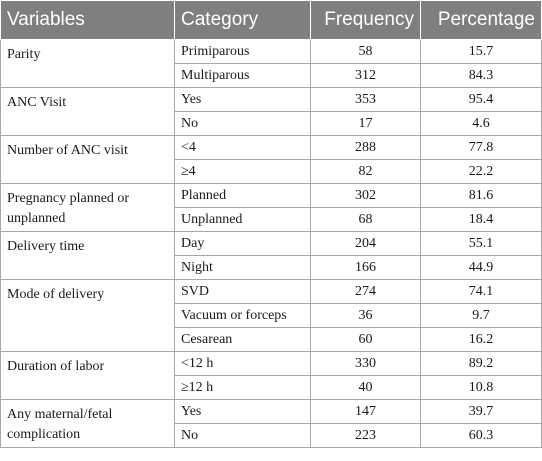 Image resolution: width=542 pixels, height=461 pixels. What do you see at coordinates (87, 20) in the screenshot?
I see `header-variables: Variables` at bounding box center [87, 20].